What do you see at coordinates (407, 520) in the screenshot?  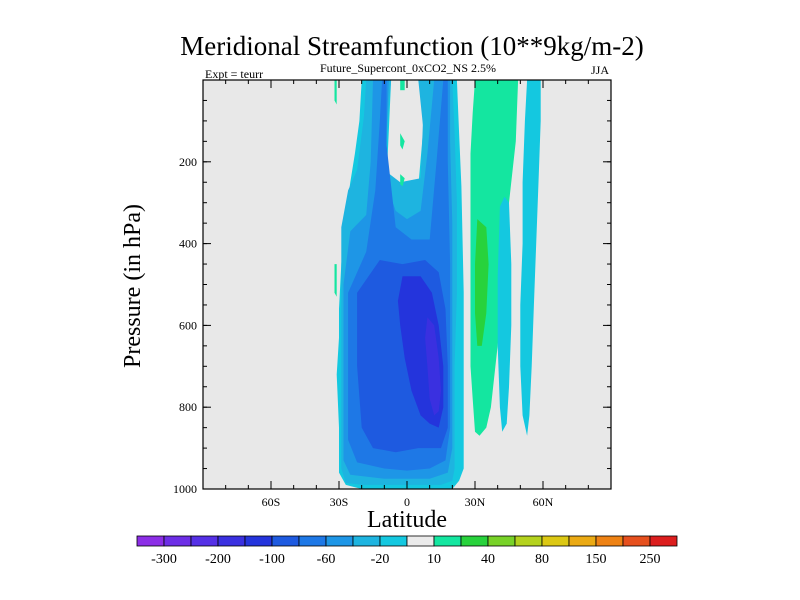 I see `x-axis-label: Latitude` at bounding box center [407, 520].